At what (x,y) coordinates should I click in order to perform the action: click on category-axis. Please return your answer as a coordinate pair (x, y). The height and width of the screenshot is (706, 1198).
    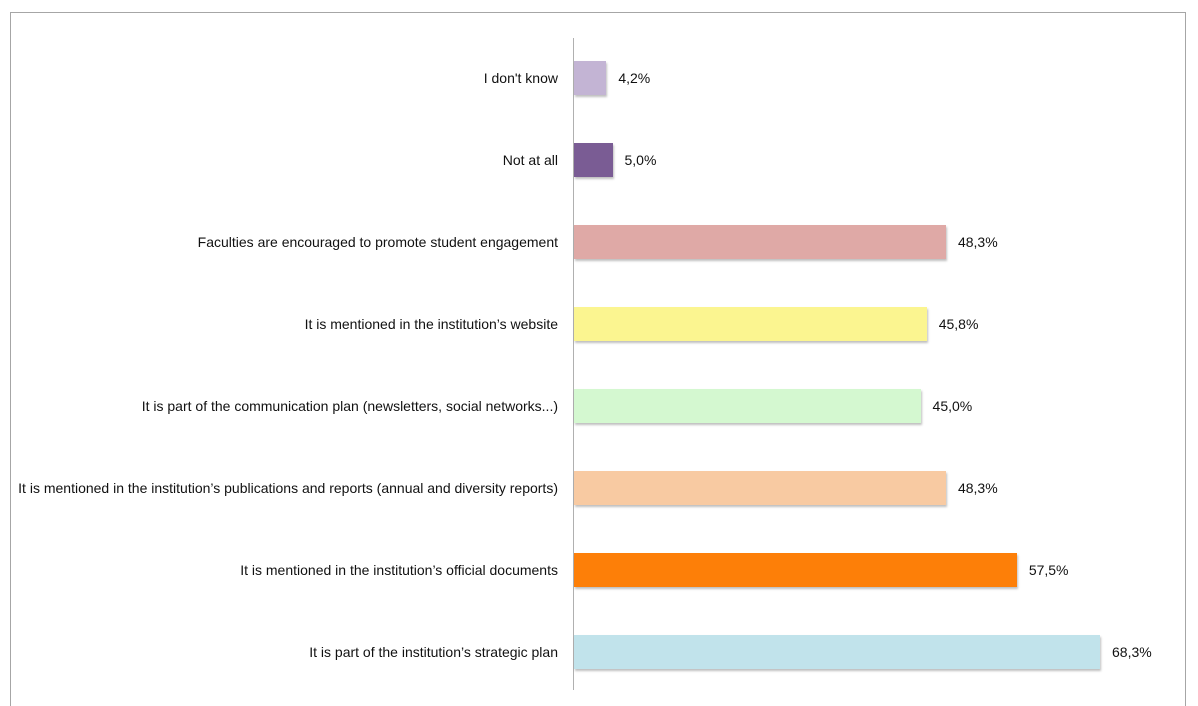
    Looking at the image, I should click on (573, 364).